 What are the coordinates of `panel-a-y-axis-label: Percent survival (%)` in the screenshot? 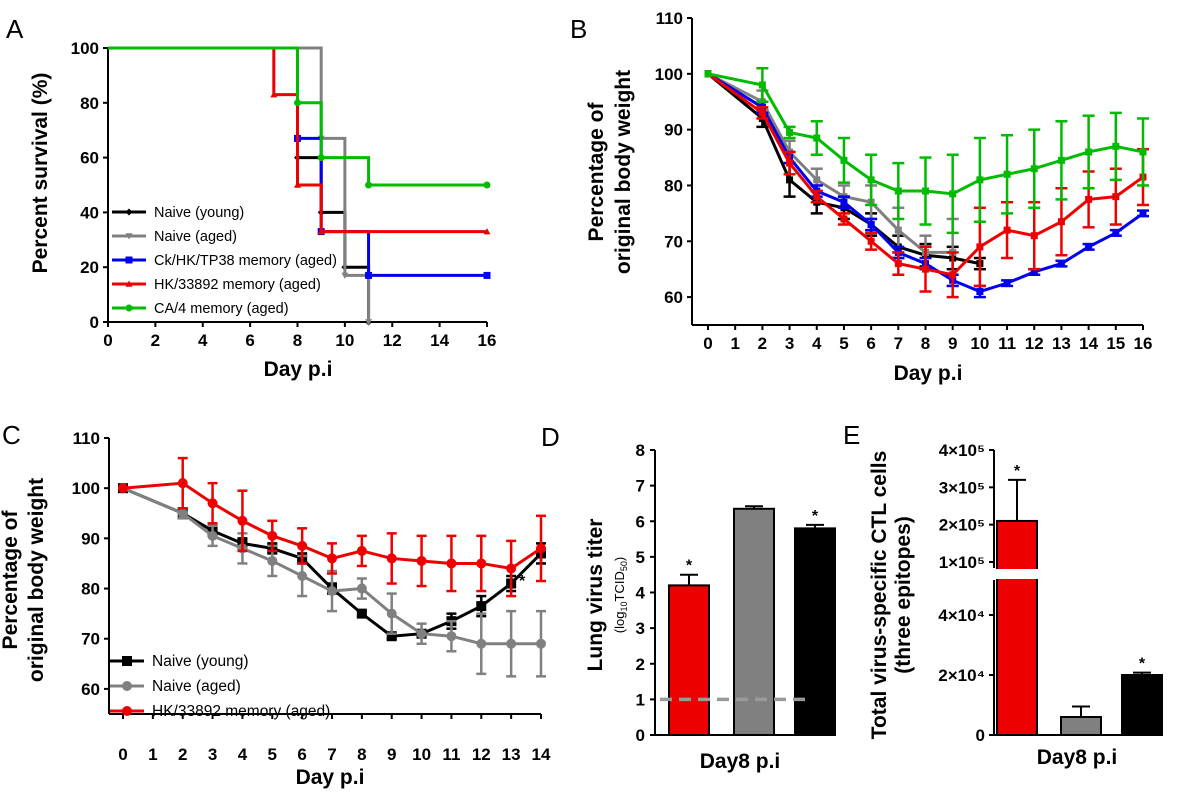 It's located at (40, 173).